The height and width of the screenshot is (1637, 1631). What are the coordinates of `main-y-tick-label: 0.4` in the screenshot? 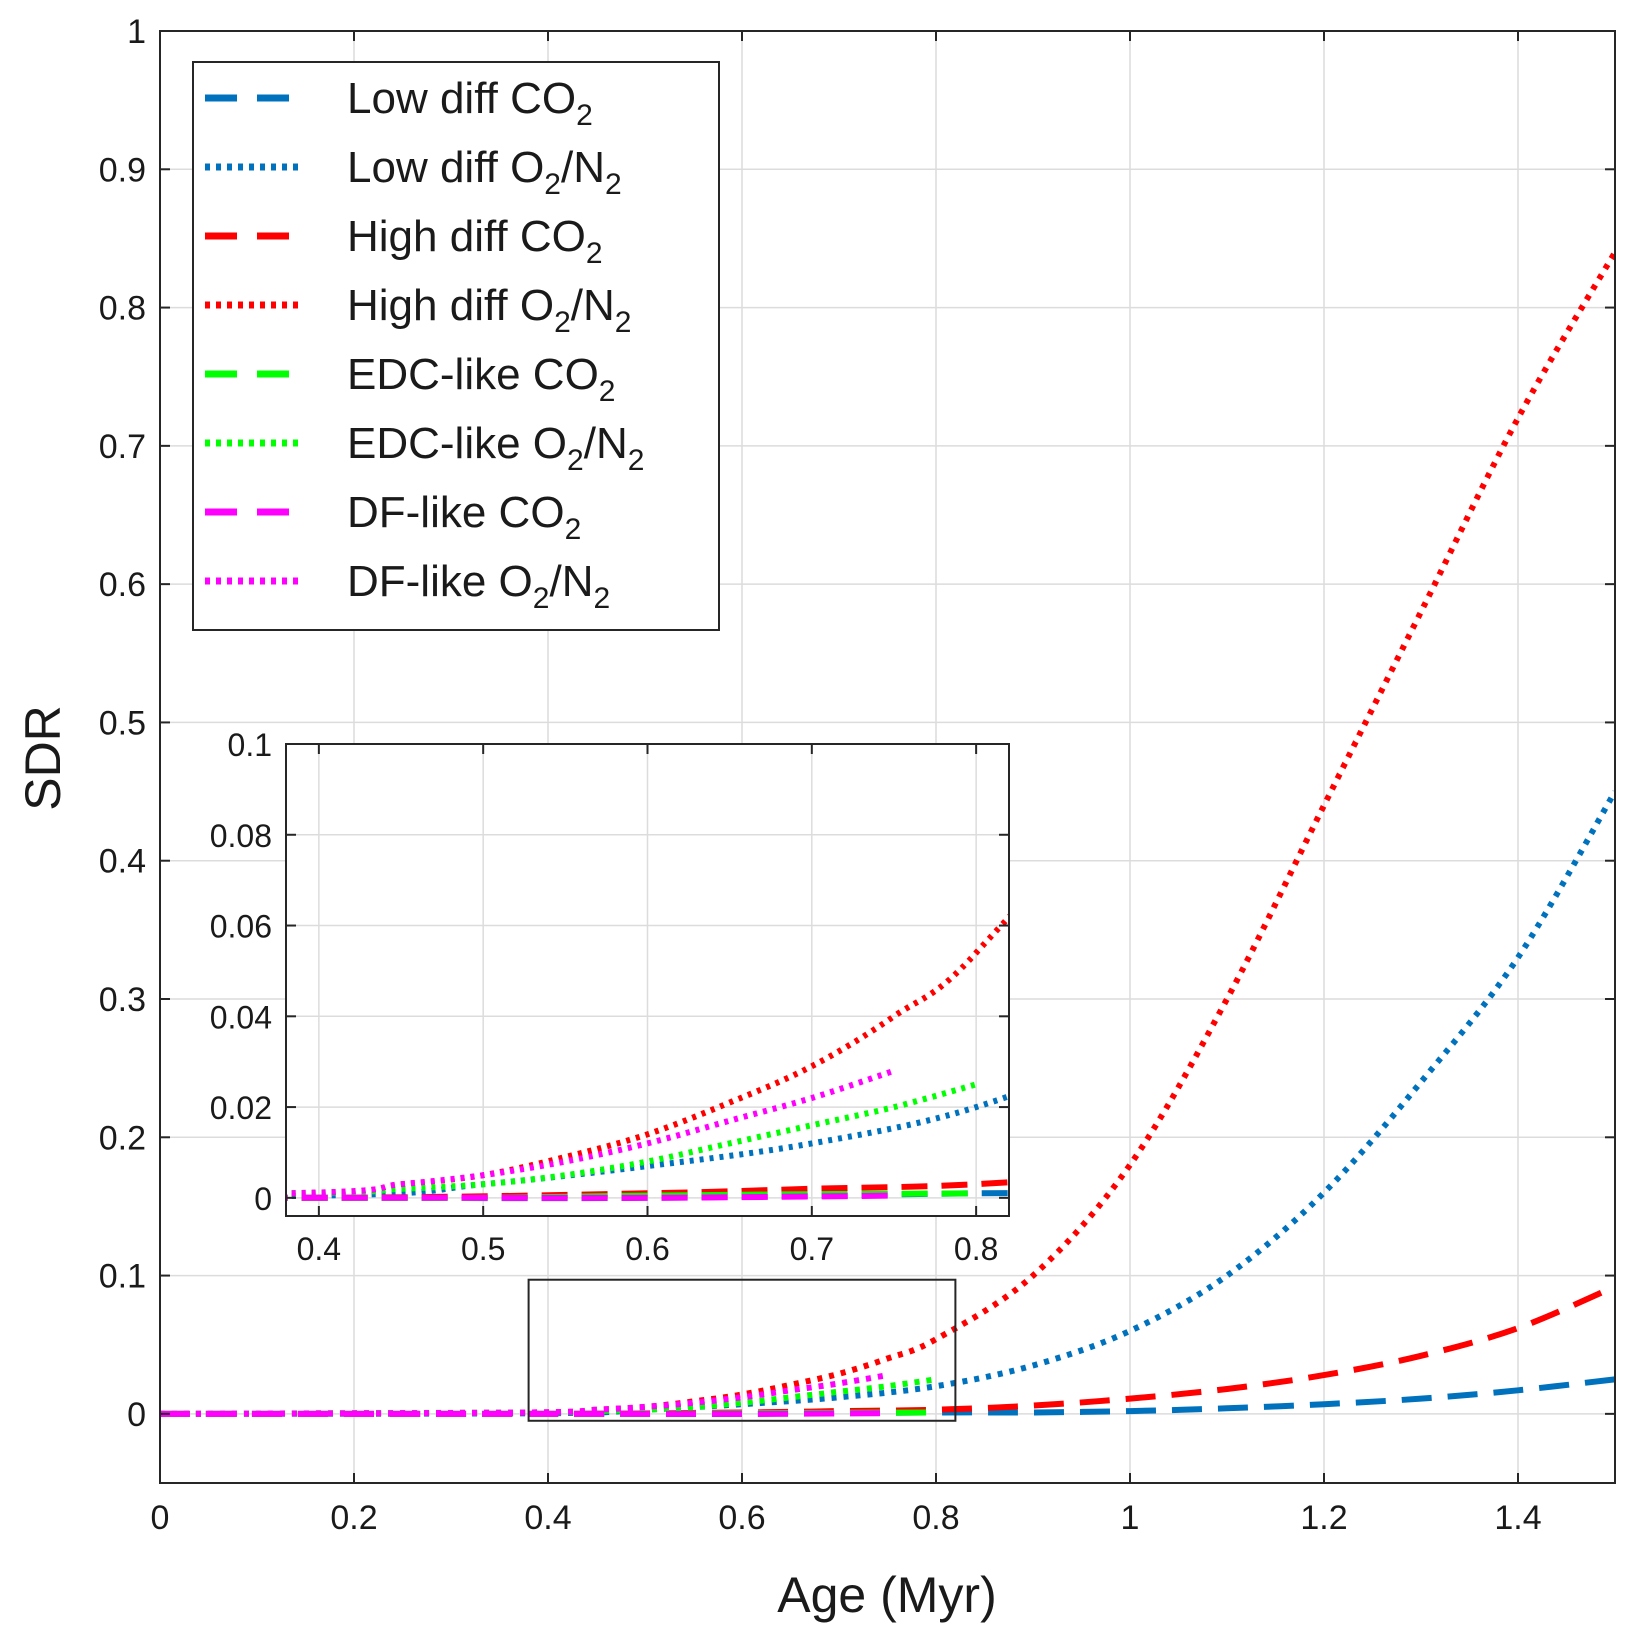 It's located at (122, 862).